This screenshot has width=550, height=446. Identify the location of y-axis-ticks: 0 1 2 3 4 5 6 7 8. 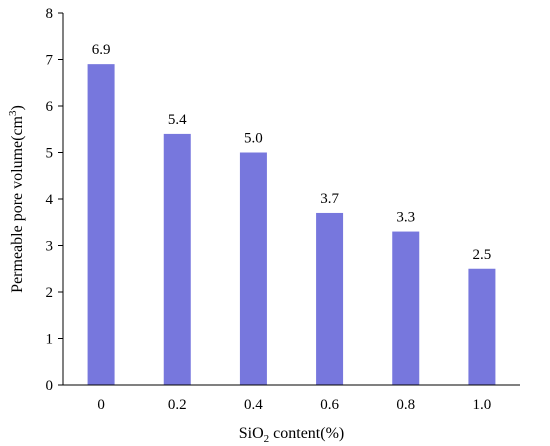
(54, 200).